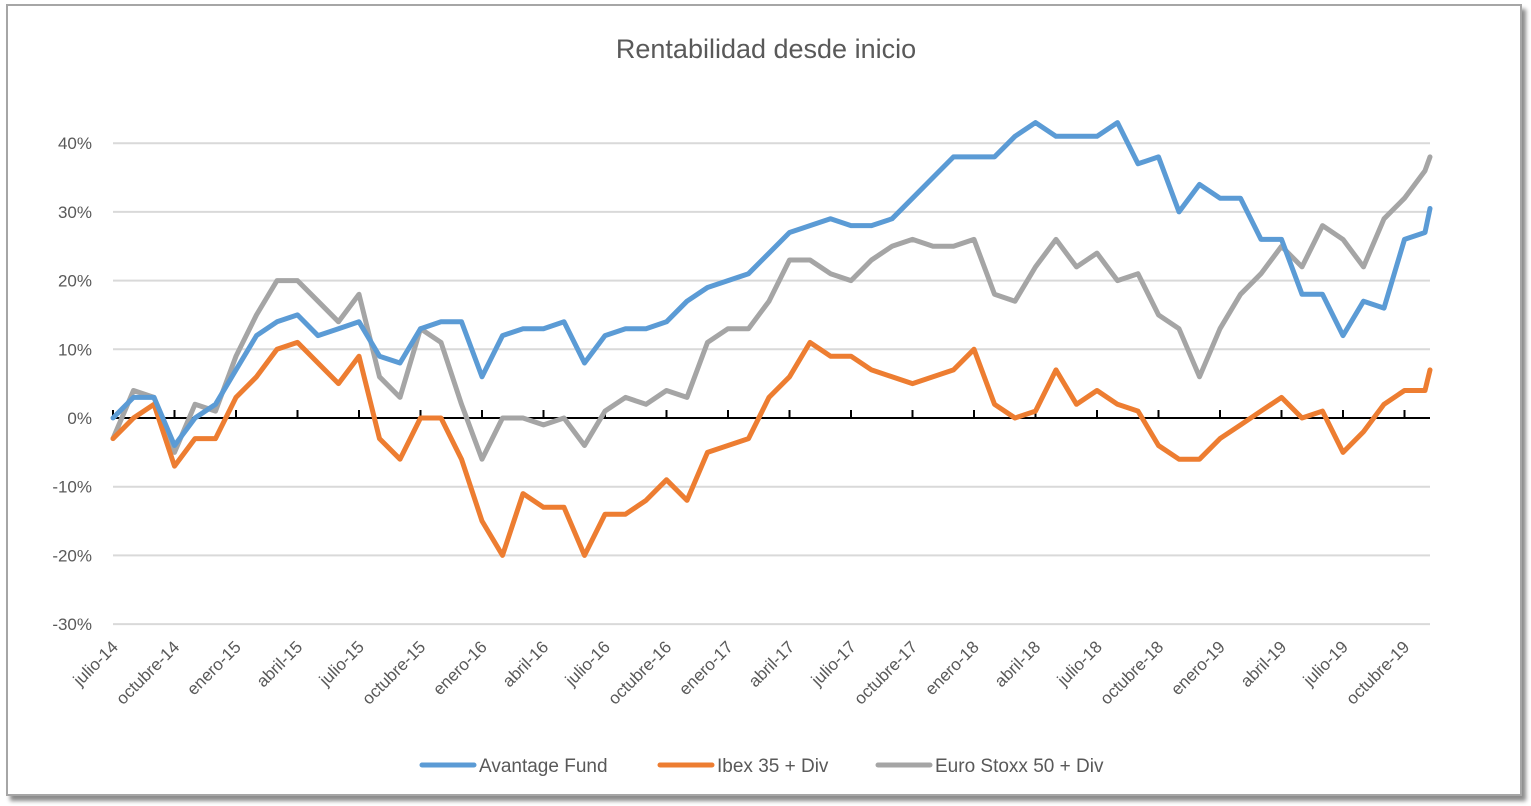 Image resolution: width=1531 pixels, height=806 pixels. What do you see at coordinates (79, 418) in the screenshot?
I see `y-tick-label: 0%` at bounding box center [79, 418].